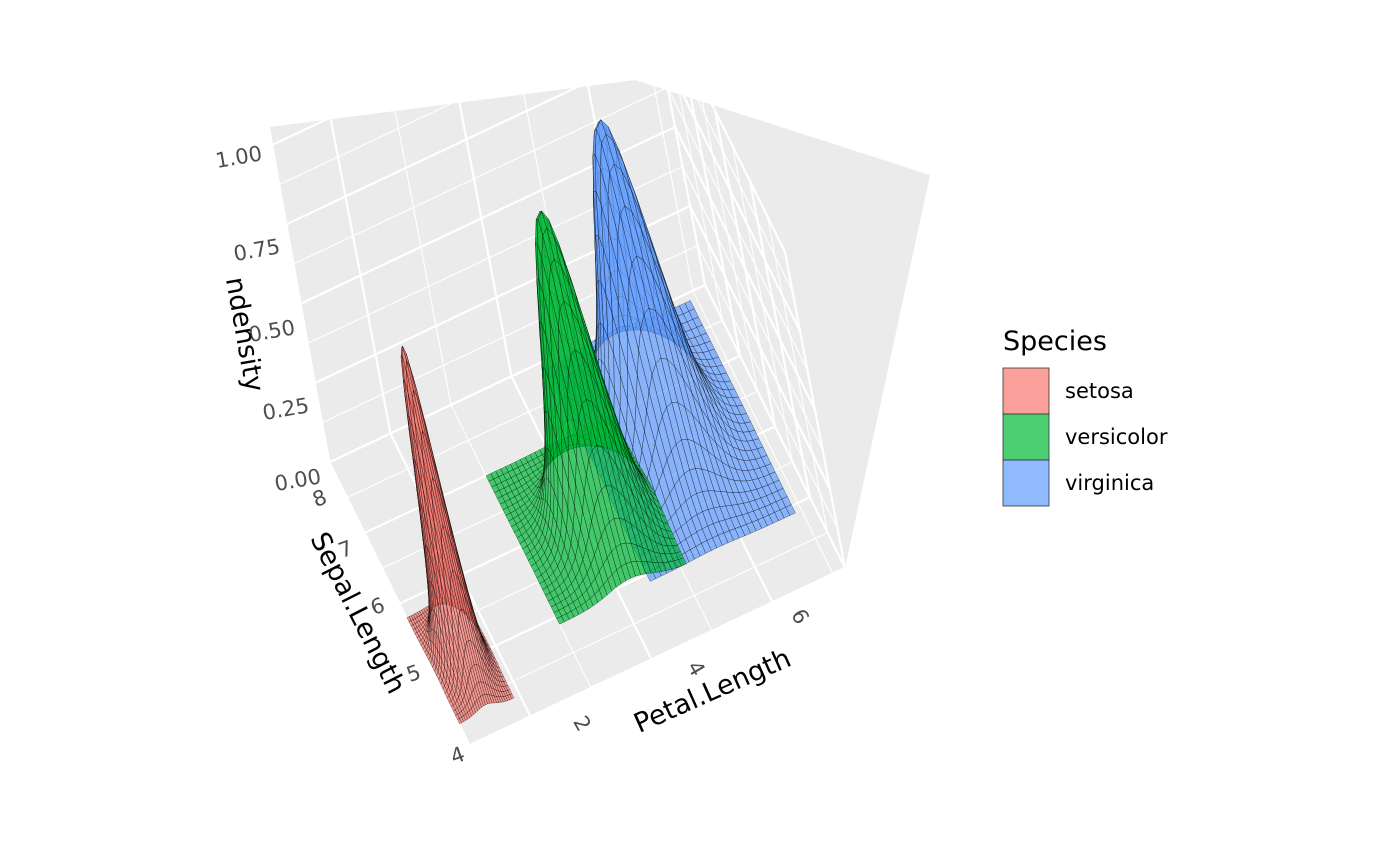 The height and width of the screenshot is (866, 1400). Describe the element at coordinates (1085, 416) in the screenshot. I see `legend: Species setosa versicolor virginica` at that location.